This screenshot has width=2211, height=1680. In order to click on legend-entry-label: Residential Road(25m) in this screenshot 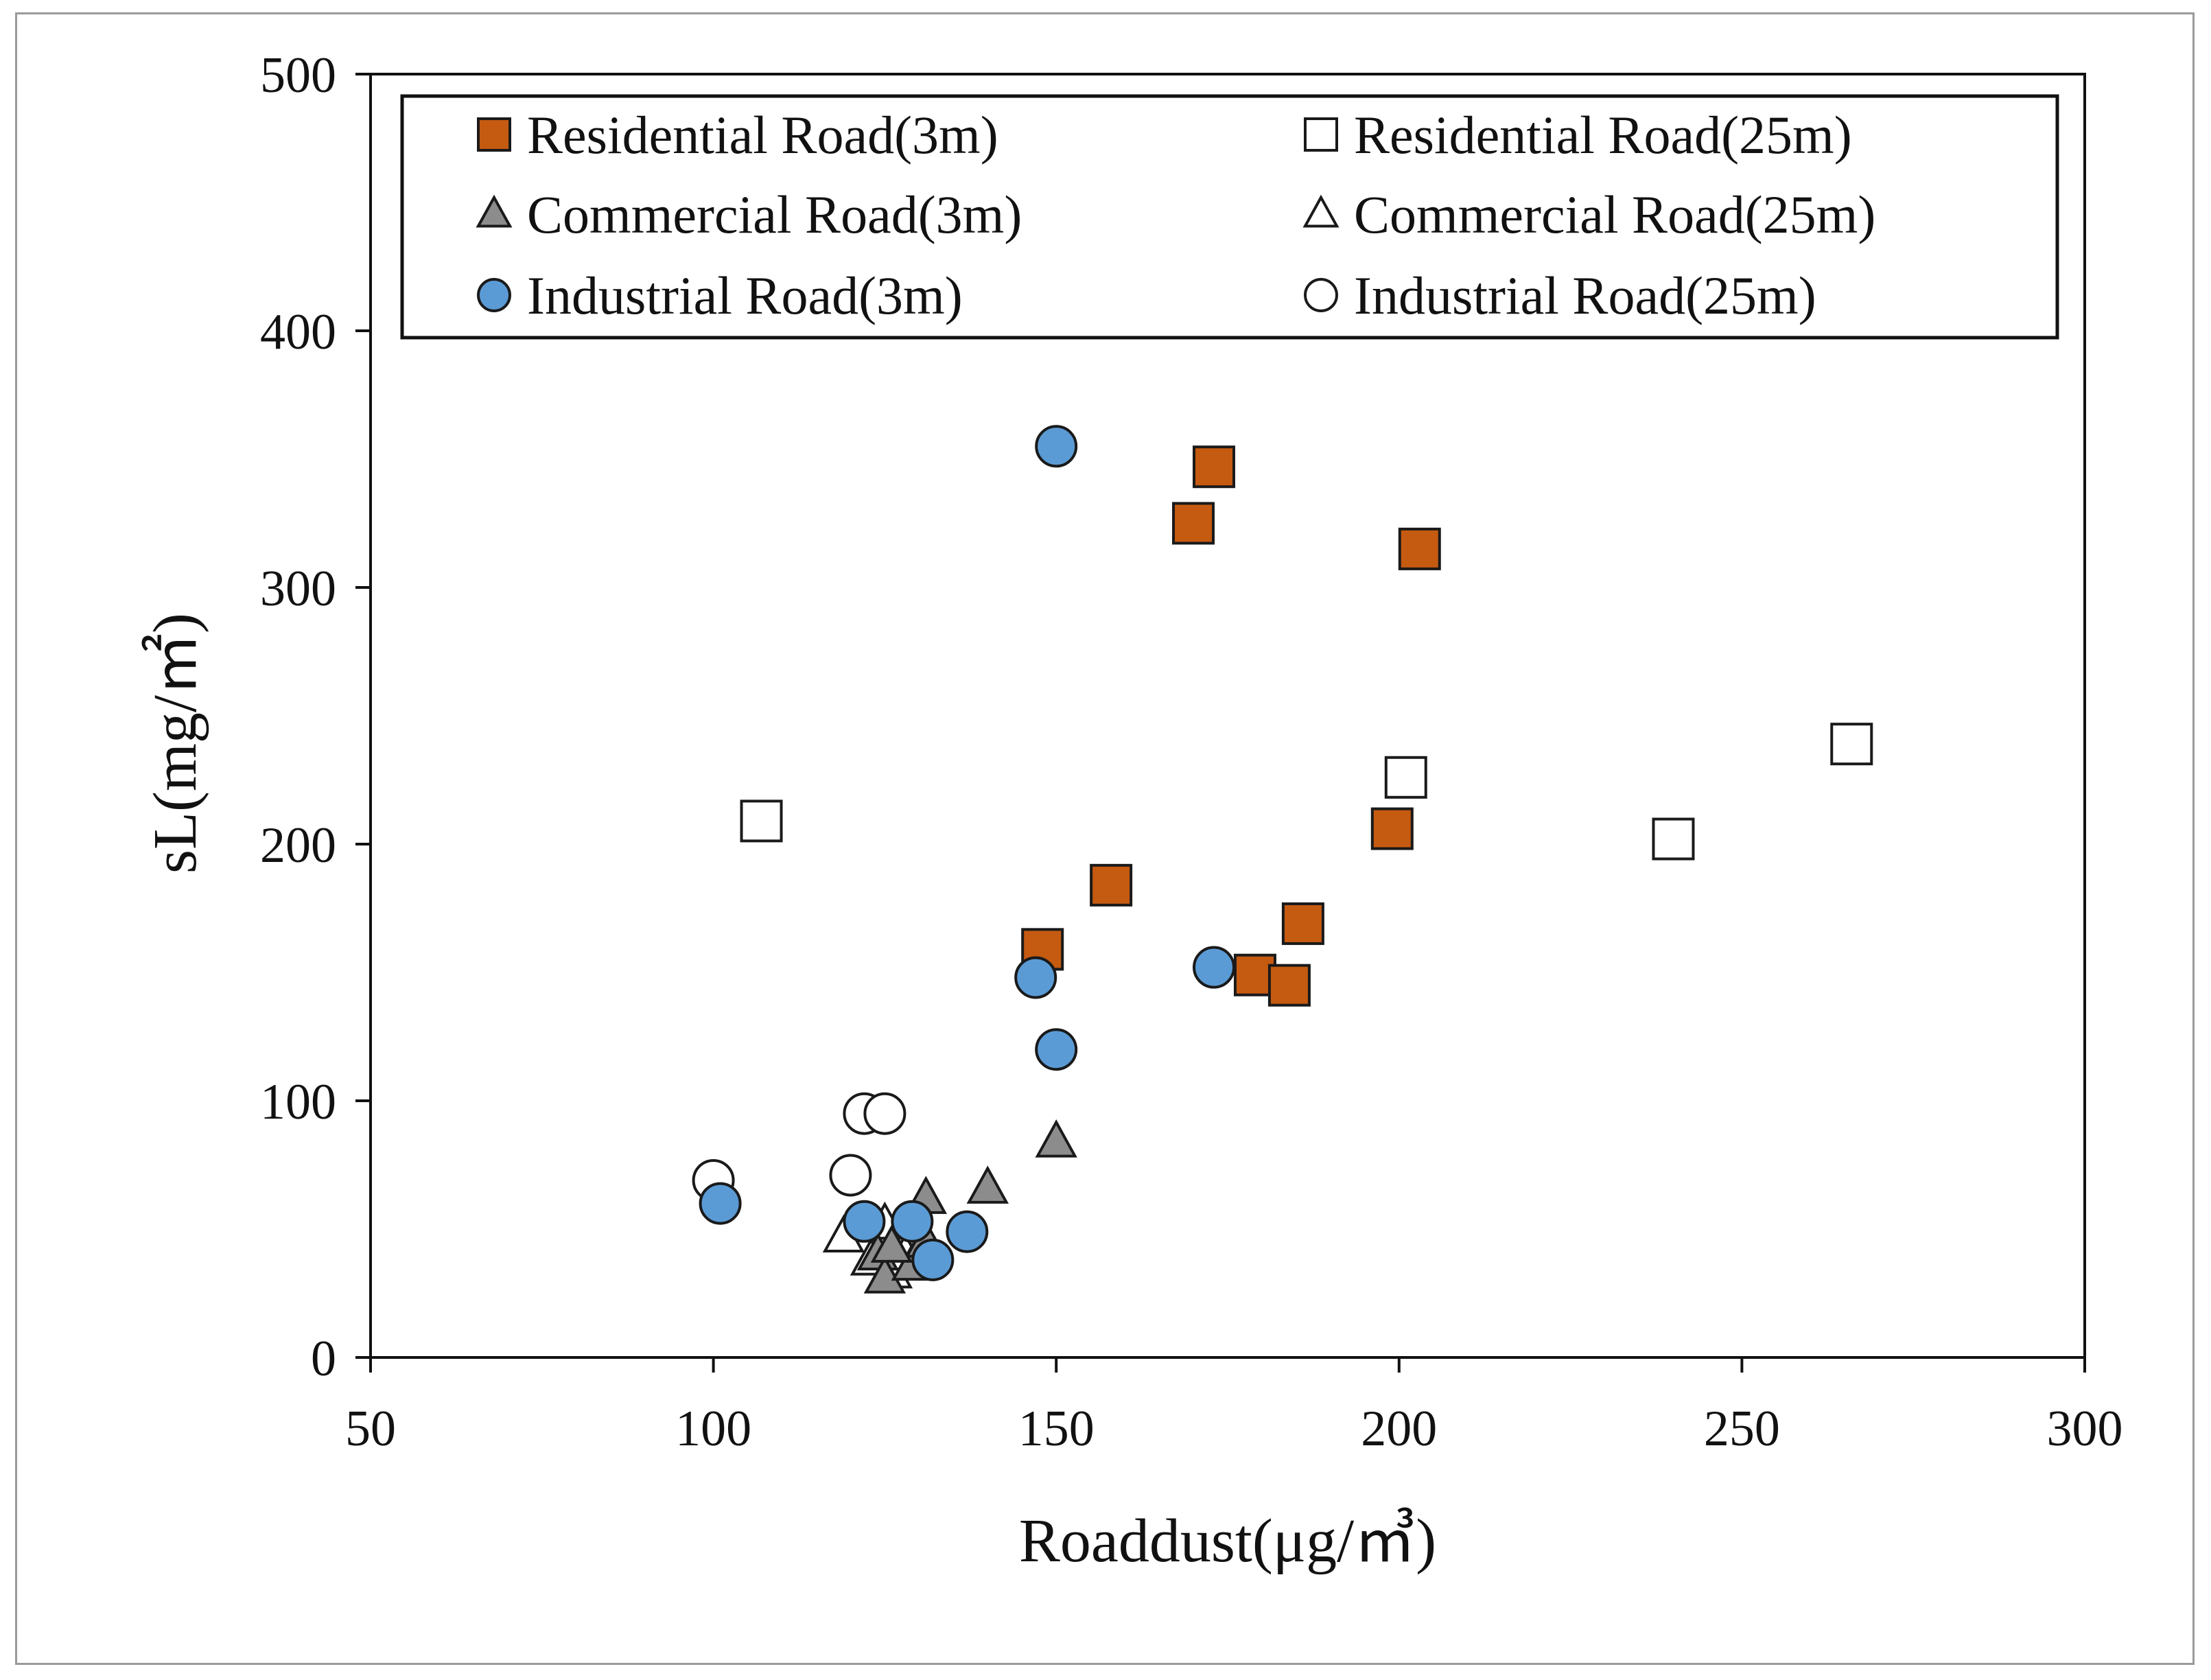, I will do `click(1603, 135)`.